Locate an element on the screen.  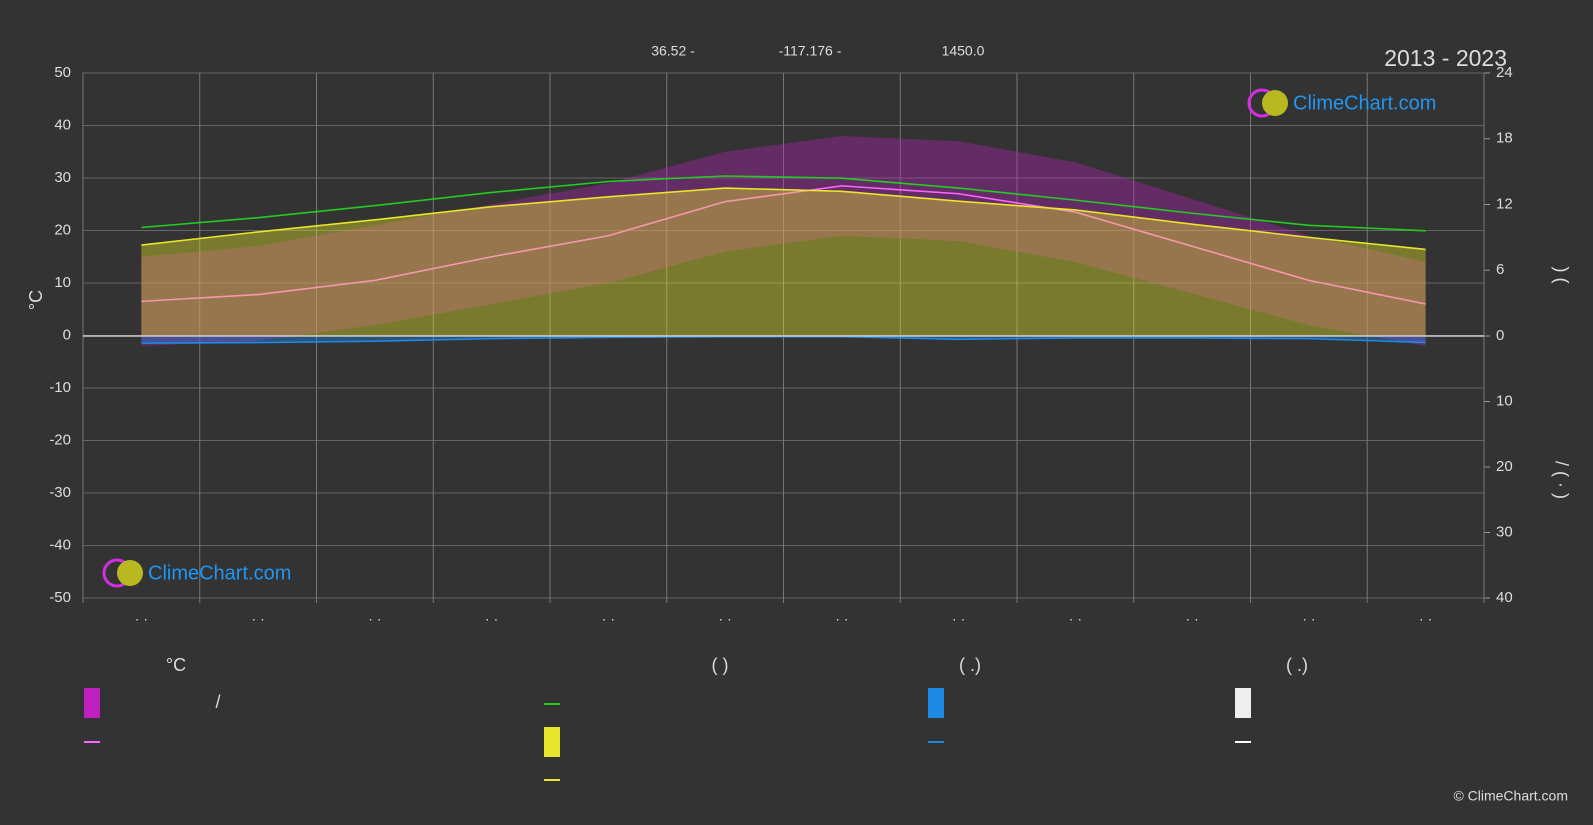
sunshine-area is located at coordinates (783, 262).